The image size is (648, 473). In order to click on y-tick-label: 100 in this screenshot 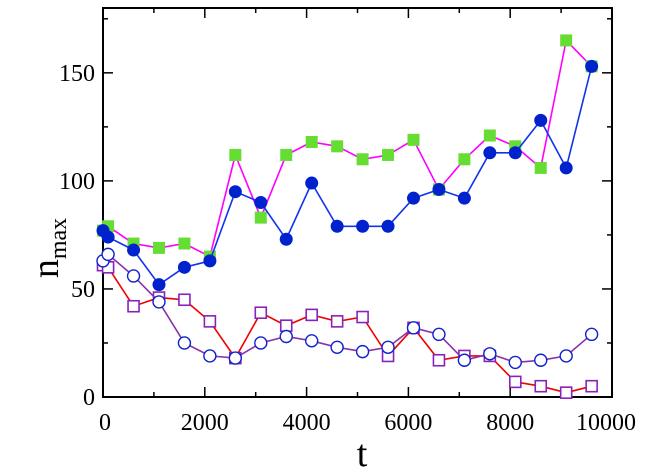, I will do `click(77, 182)`.